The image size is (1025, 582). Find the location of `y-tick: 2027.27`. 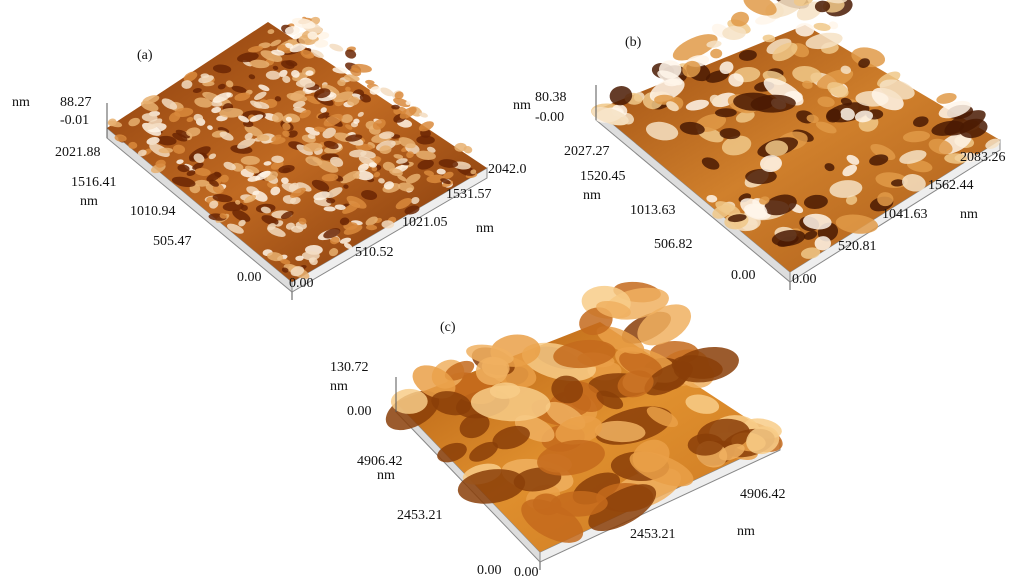

y-tick: 2027.27 is located at coordinates (587, 151).